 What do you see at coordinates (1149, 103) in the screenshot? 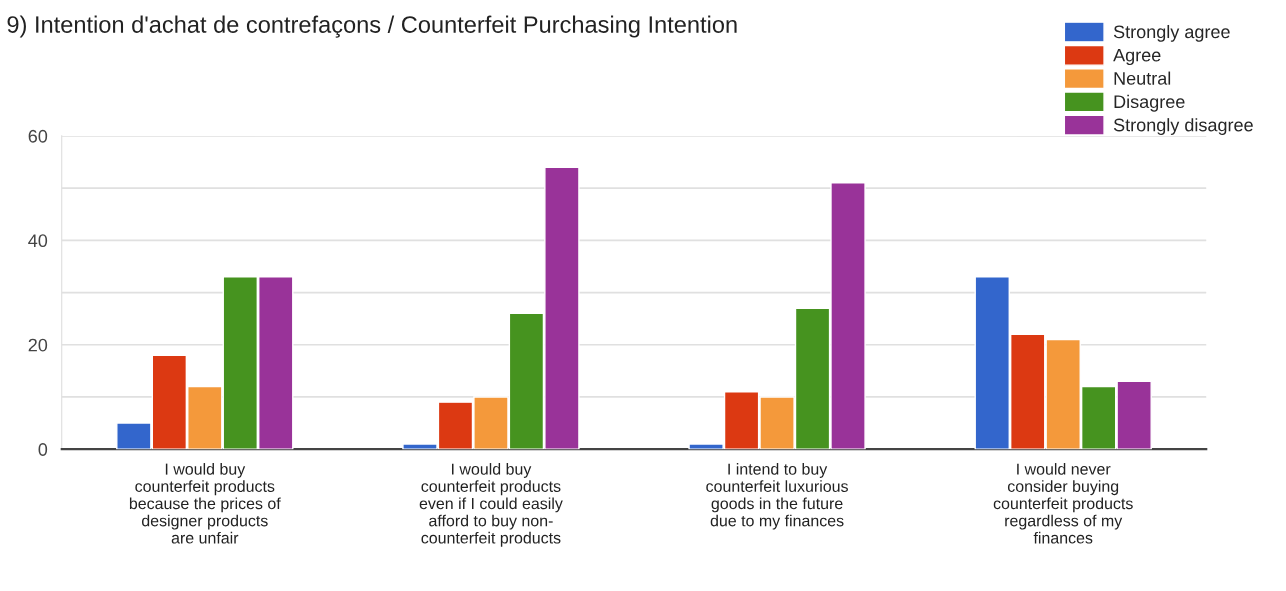
I see `legend-label: Disagree` at bounding box center [1149, 103].